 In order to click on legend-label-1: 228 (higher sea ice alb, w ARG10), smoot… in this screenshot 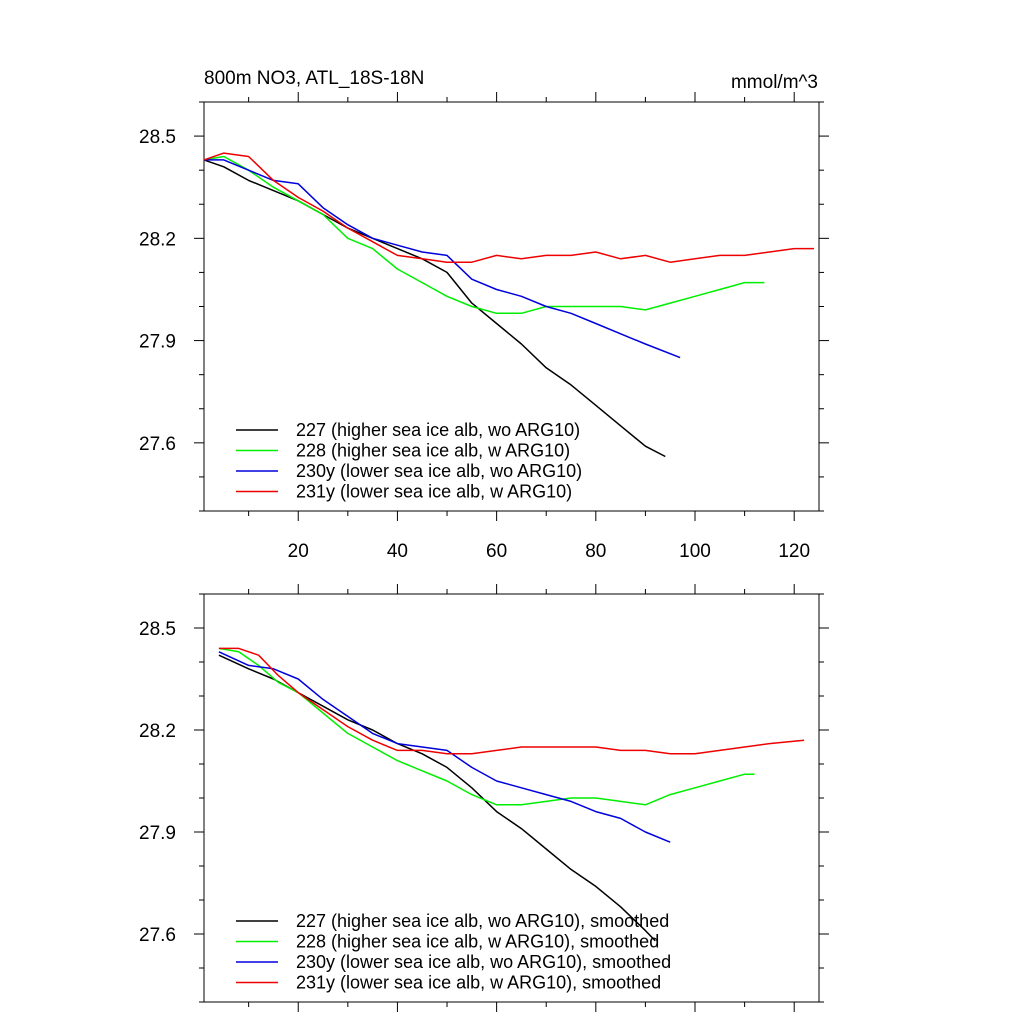, I will do `click(477, 942)`.